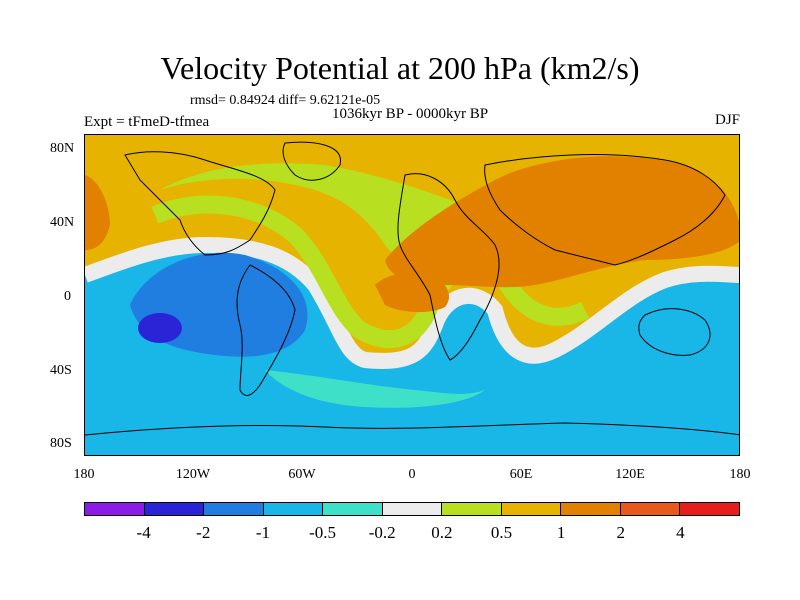  What do you see at coordinates (521, 474) in the screenshot?
I see `x-label-60e: 60E` at bounding box center [521, 474].